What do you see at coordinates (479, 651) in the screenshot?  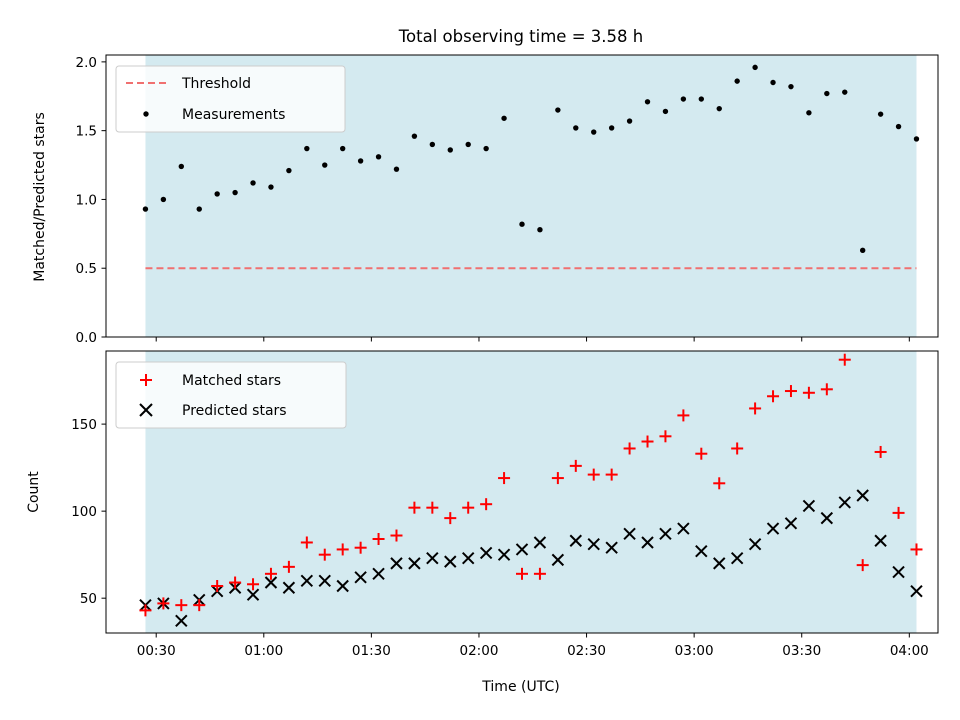 I see `x-tick-label: 02:00` at bounding box center [479, 651].